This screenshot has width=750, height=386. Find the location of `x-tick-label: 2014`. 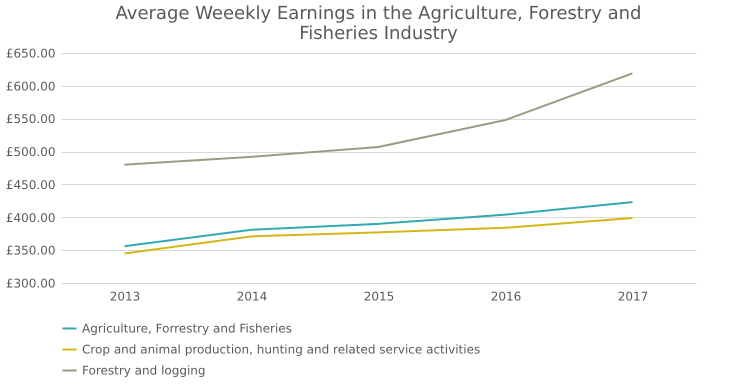

x-tick-label: 2014 is located at coordinates (252, 297).